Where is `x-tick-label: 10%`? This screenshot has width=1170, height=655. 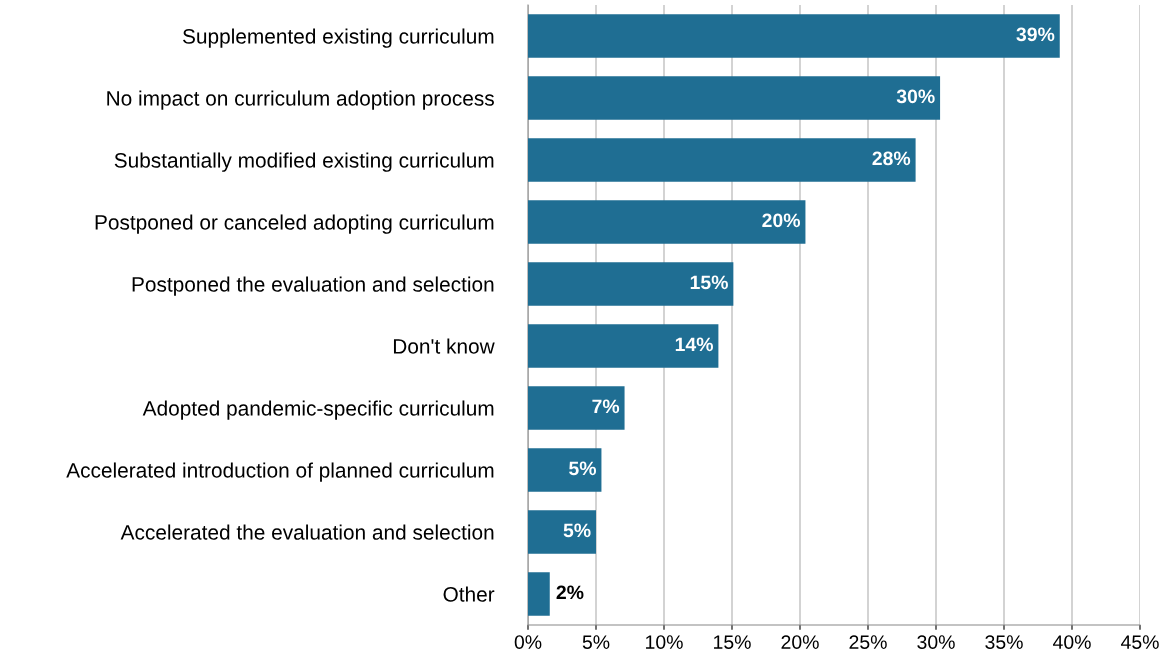
x-tick-label: 10% is located at coordinates (664, 642).